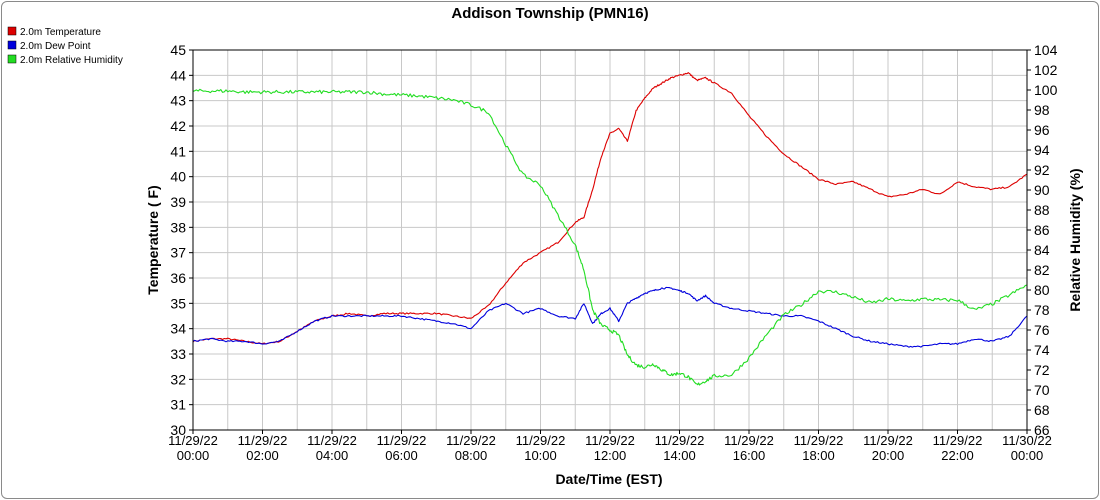  Describe the element at coordinates (71, 60) in the screenshot. I see `legend-label: 2.0m Relative Humidity` at that location.